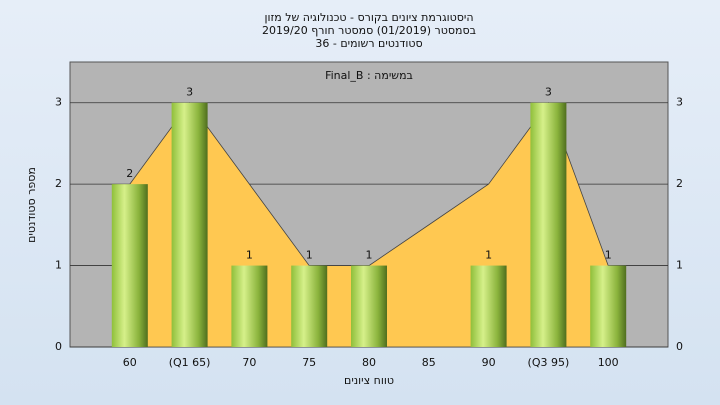 The image size is (720, 405). Describe the element at coordinates (129, 173) in the screenshot. I see `data-label: 2` at that location.